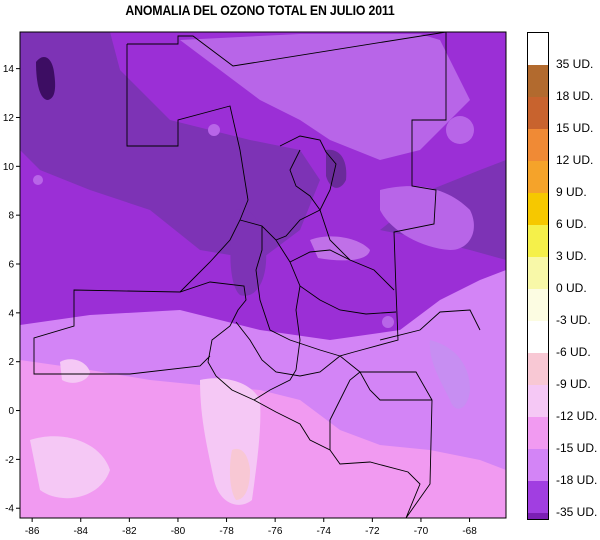  Describe the element at coordinates (325, 97) in the screenshot. I see `field-light-north` at that location.